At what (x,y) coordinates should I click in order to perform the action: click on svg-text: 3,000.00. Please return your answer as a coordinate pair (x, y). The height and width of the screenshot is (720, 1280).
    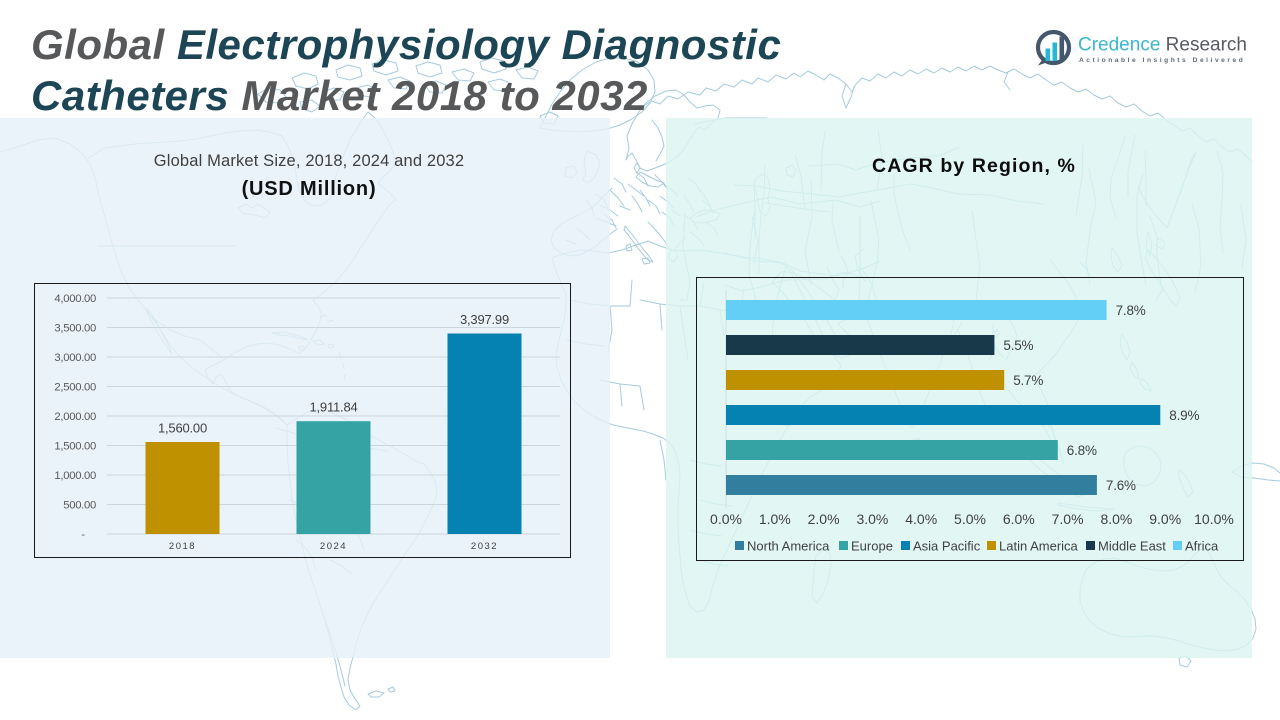
    Looking at the image, I should click on (75, 358).